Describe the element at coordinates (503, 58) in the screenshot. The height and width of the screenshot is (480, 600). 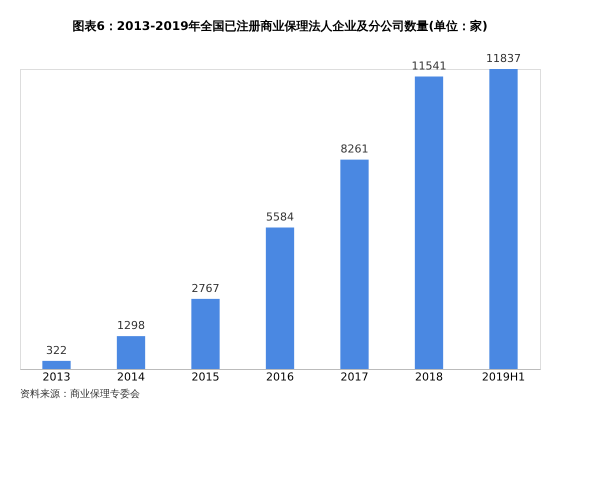
I see `data-label: 11837` at that location.